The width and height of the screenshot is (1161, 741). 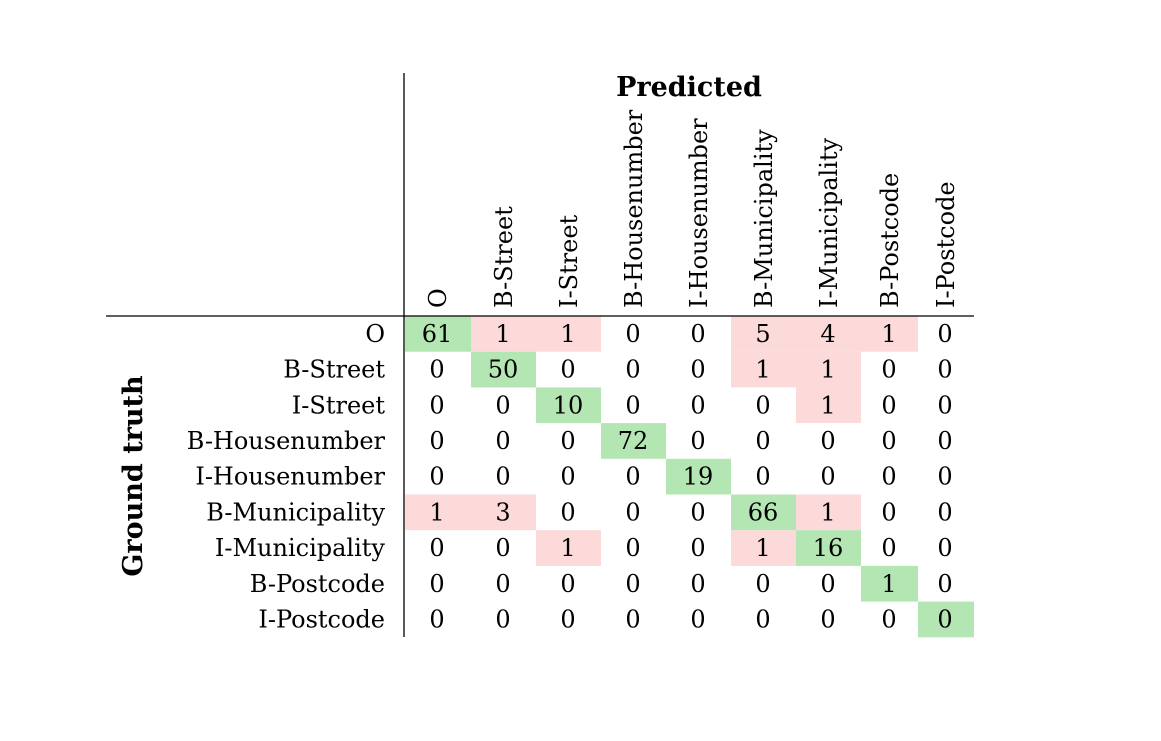 What do you see at coordinates (764, 218) in the screenshot?
I see `column-label: B-Municipality` at bounding box center [764, 218].